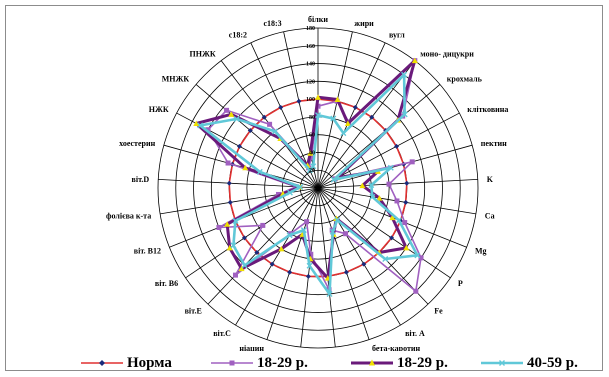 Image resolution: width=609 pixels, height=377 pixels. What do you see at coordinates (487, 109) in the screenshot?
I see `category-label: клітковина` at bounding box center [487, 109].